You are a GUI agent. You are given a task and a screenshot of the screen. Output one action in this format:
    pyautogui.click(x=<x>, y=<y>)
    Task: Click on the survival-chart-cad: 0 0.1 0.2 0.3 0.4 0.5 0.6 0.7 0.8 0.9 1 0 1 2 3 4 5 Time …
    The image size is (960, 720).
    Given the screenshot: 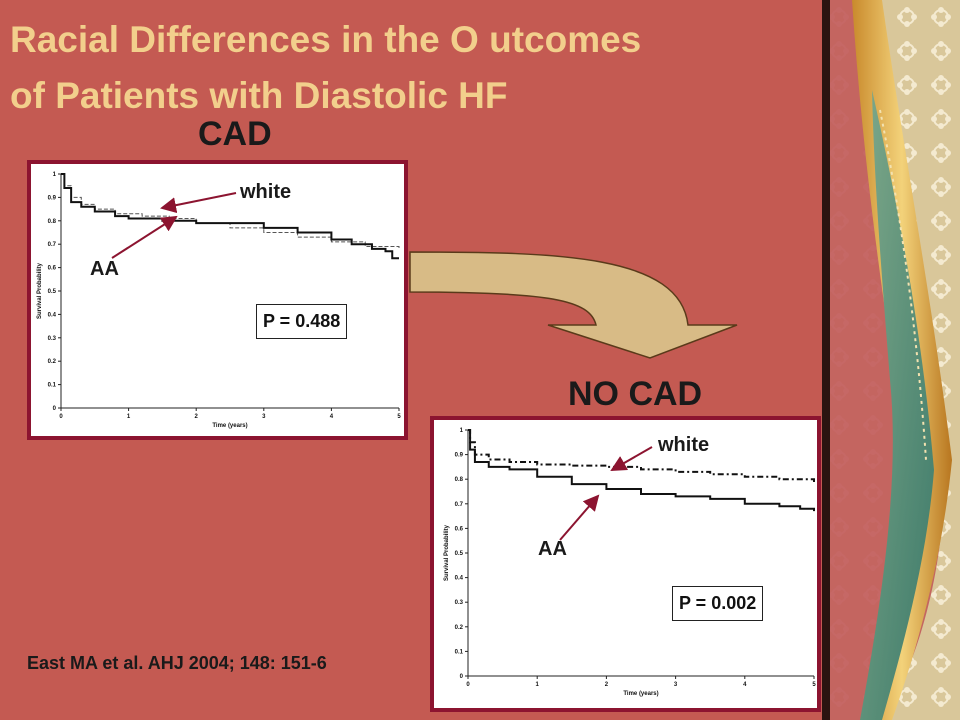 What is the action you would take?
    pyautogui.click(x=219, y=300)
    